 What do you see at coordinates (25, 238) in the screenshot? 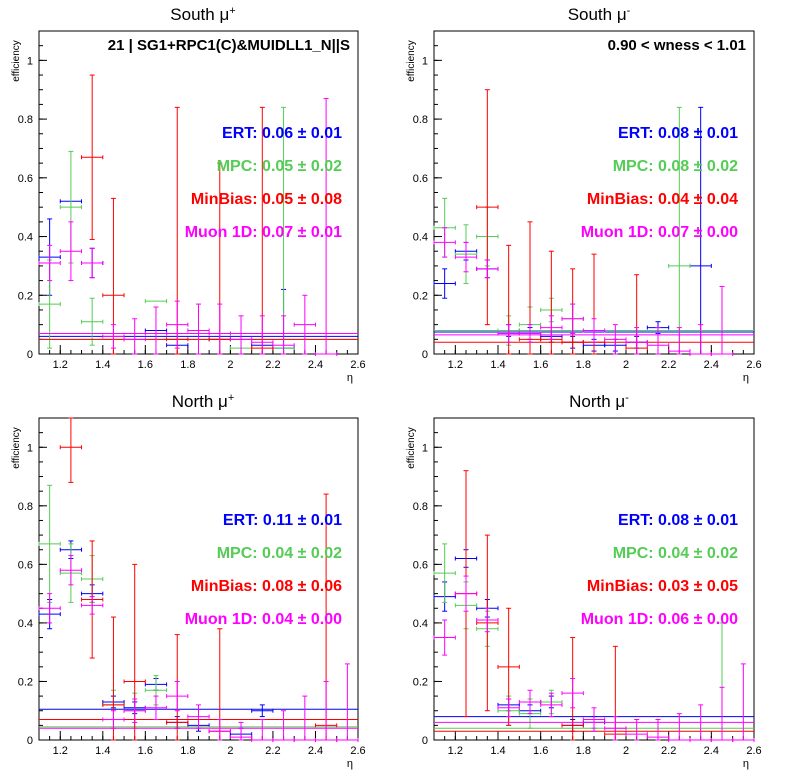
I see `y-tick-label: 0.4` at bounding box center [25, 238].